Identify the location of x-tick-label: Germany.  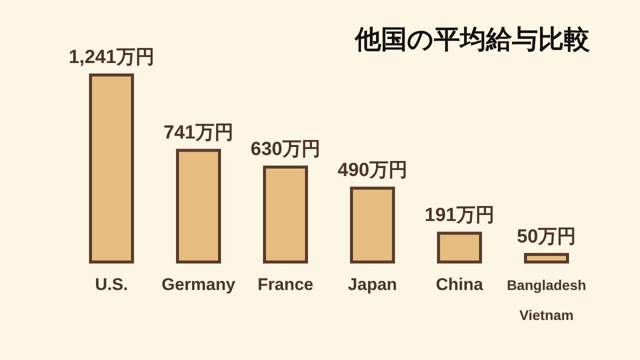
(199, 284).